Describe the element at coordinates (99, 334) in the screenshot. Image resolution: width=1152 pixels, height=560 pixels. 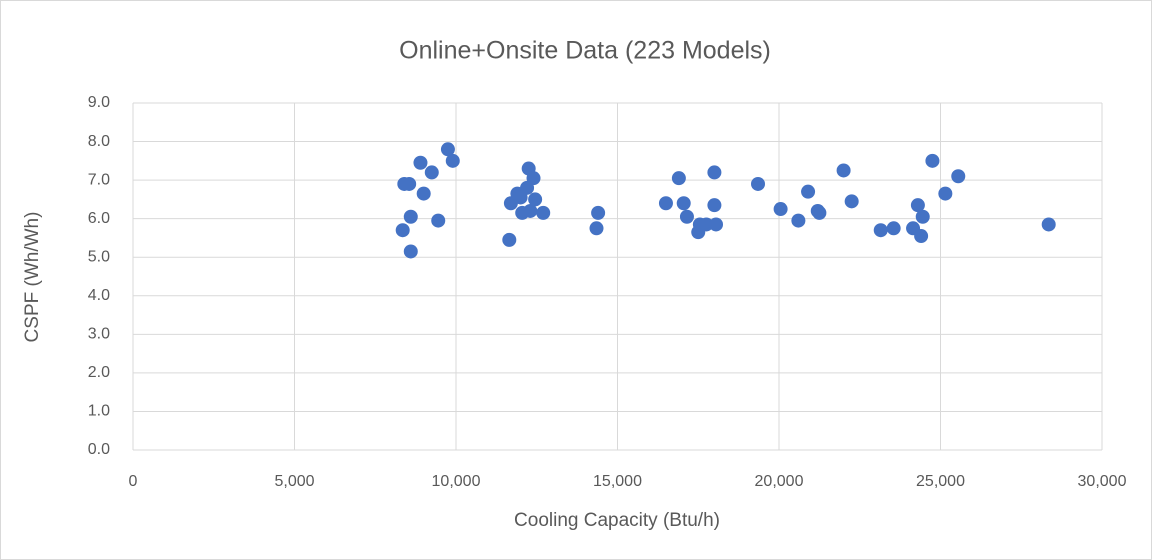
I see `y-tick-label: 3.0` at that location.